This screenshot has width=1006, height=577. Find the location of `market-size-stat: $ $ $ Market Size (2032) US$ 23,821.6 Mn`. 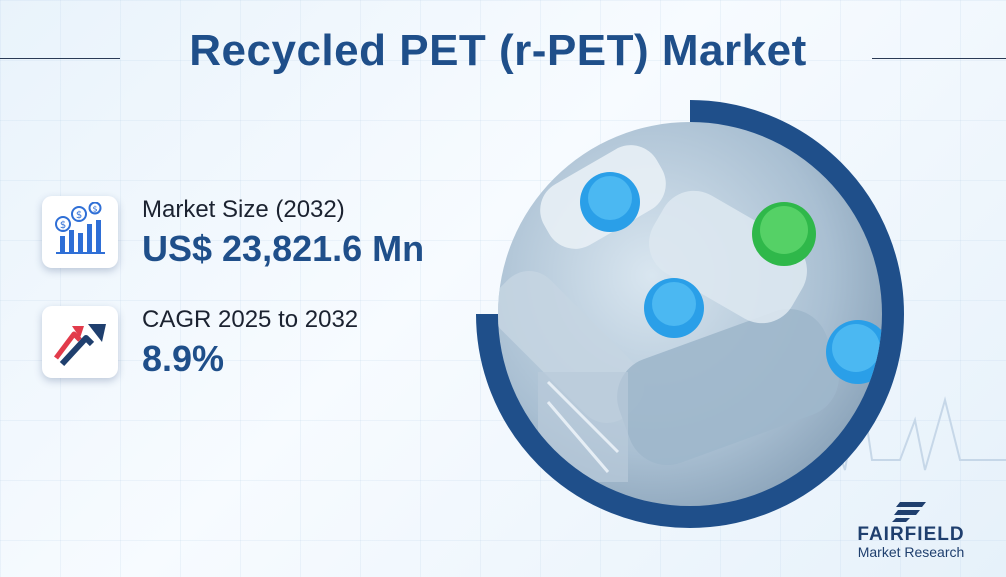

market-size-stat: $ $ $ Market Size (2032) US$ 23,821.6 Mn is located at coordinates (272, 234).